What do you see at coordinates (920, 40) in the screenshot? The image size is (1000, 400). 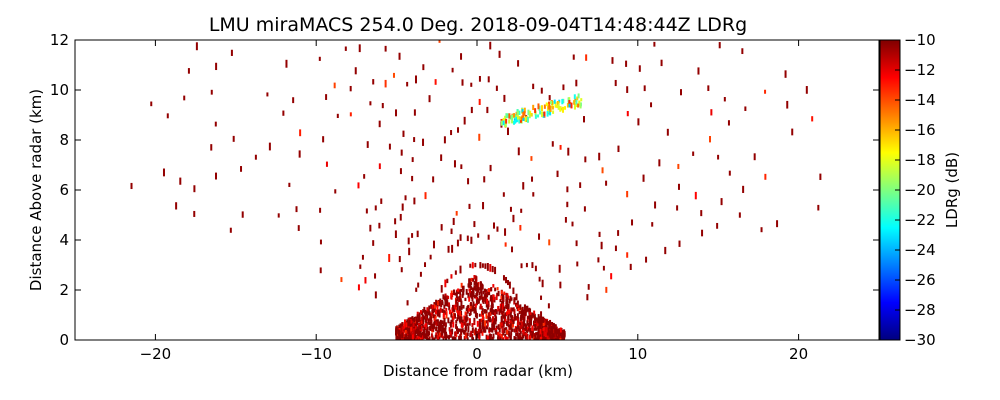 I see `colorbar-tick-label: −10` at bounding box center [920, 40].